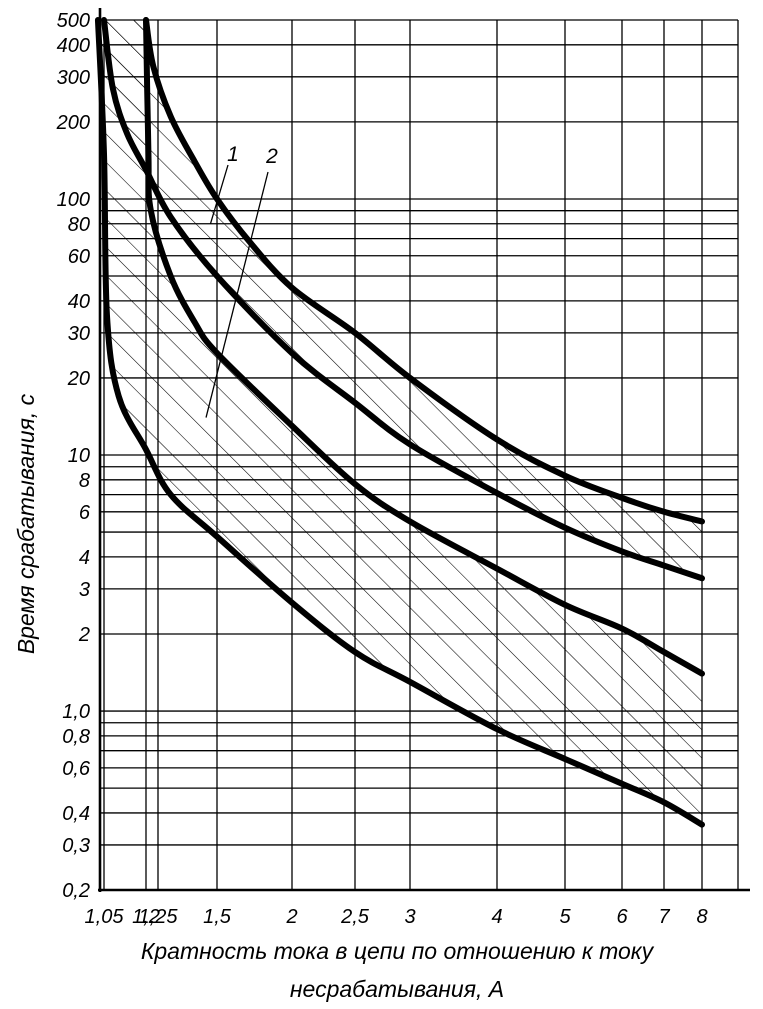  What do you see at coordinates (565, 917) in the screenshot?
I see `x-tick-label-5: 5` at bounding box center [565, 917].